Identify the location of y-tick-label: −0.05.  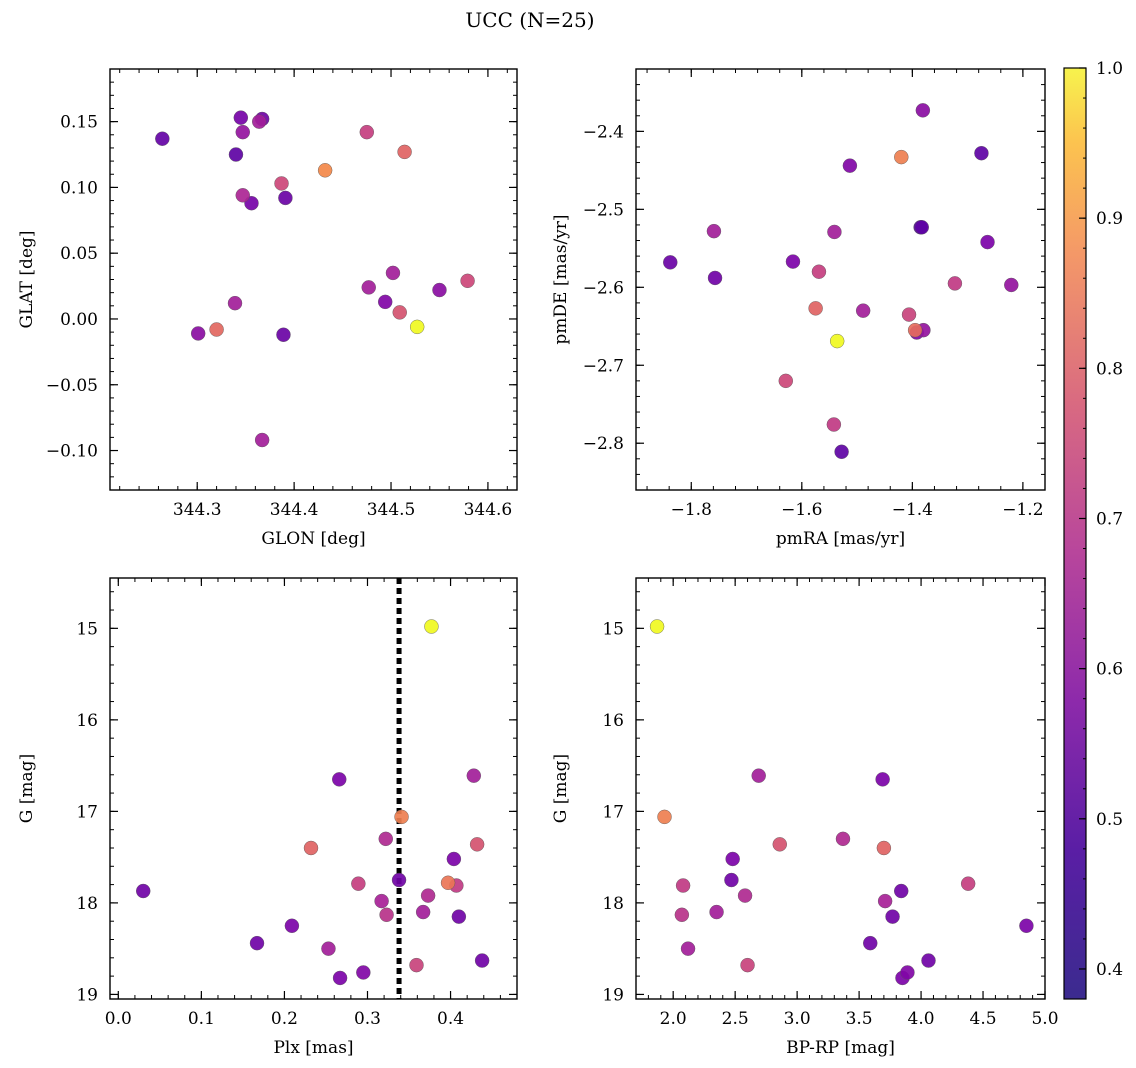
(72, 386).